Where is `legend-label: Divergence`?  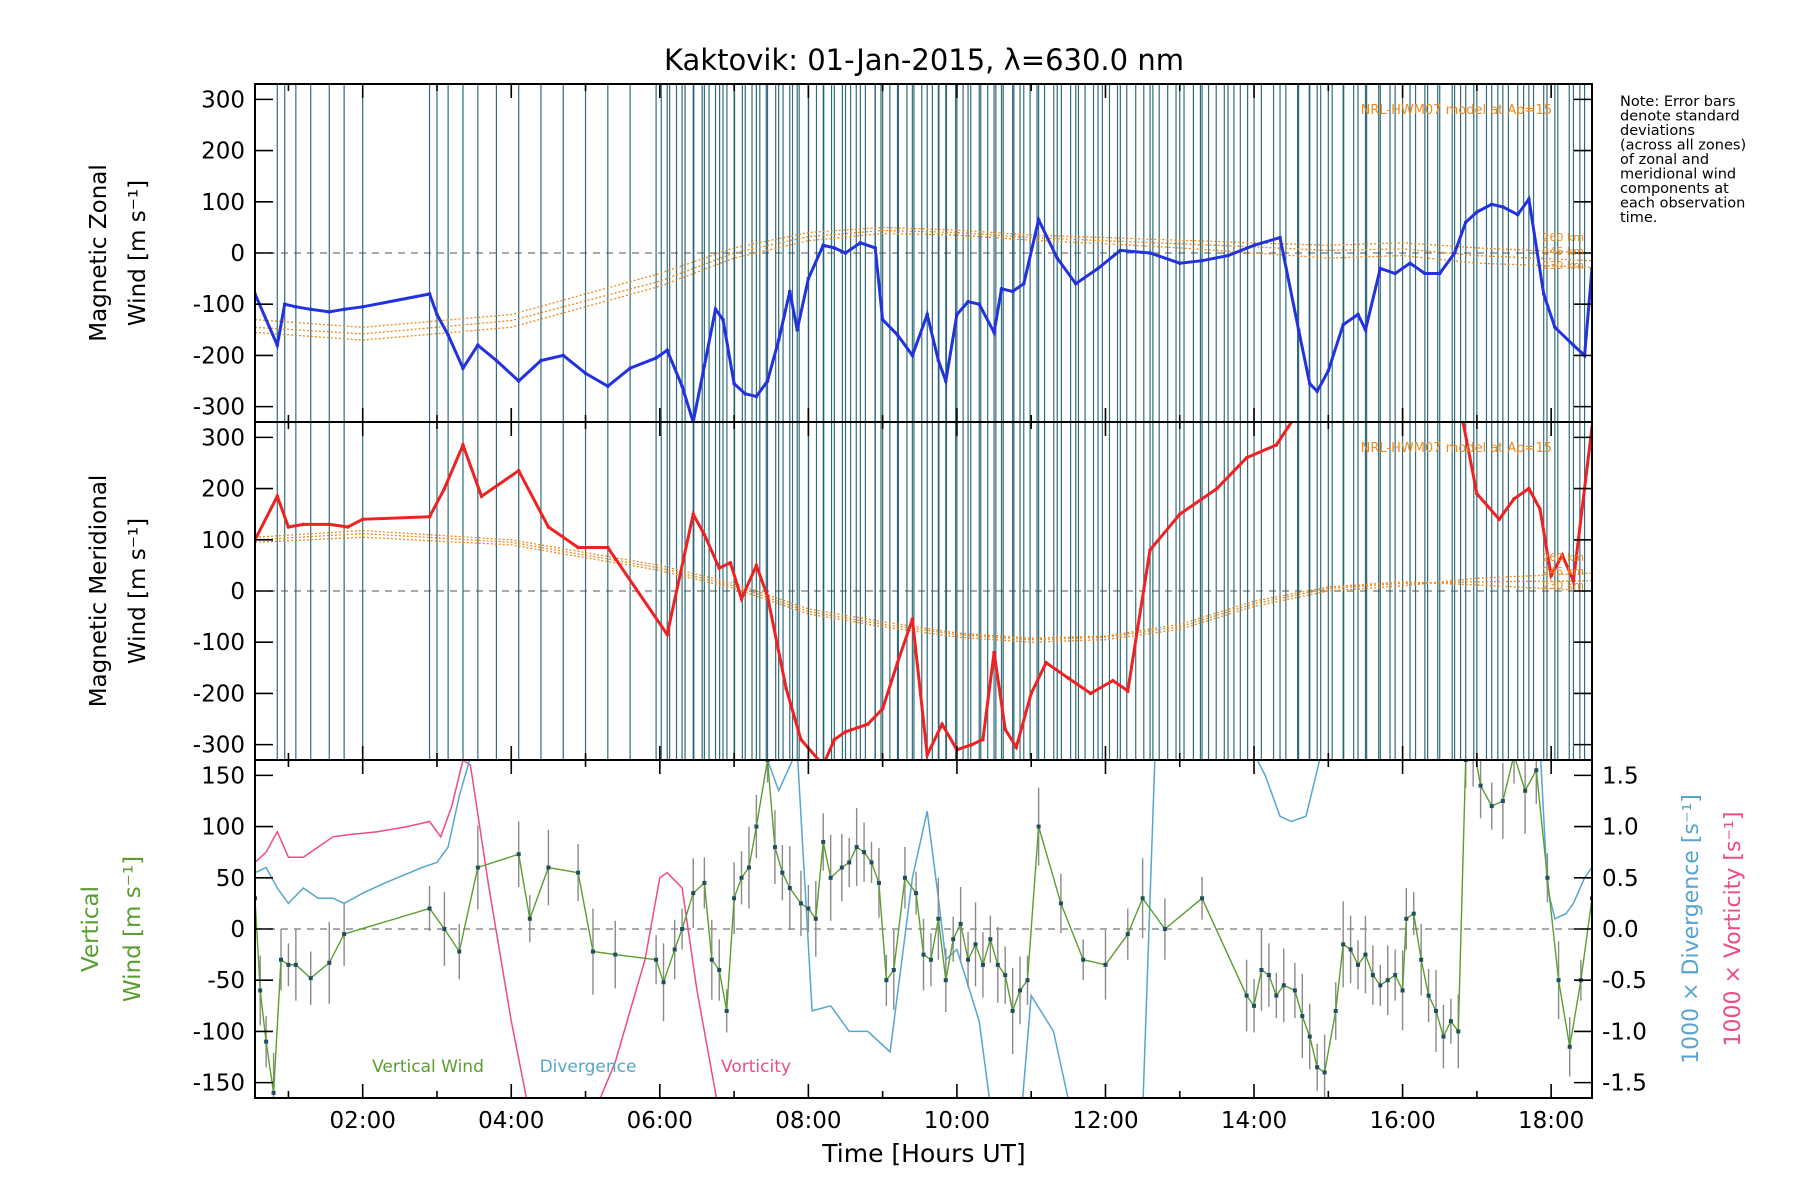
legend-label: Divergence is located at coordinates (588, 1067).